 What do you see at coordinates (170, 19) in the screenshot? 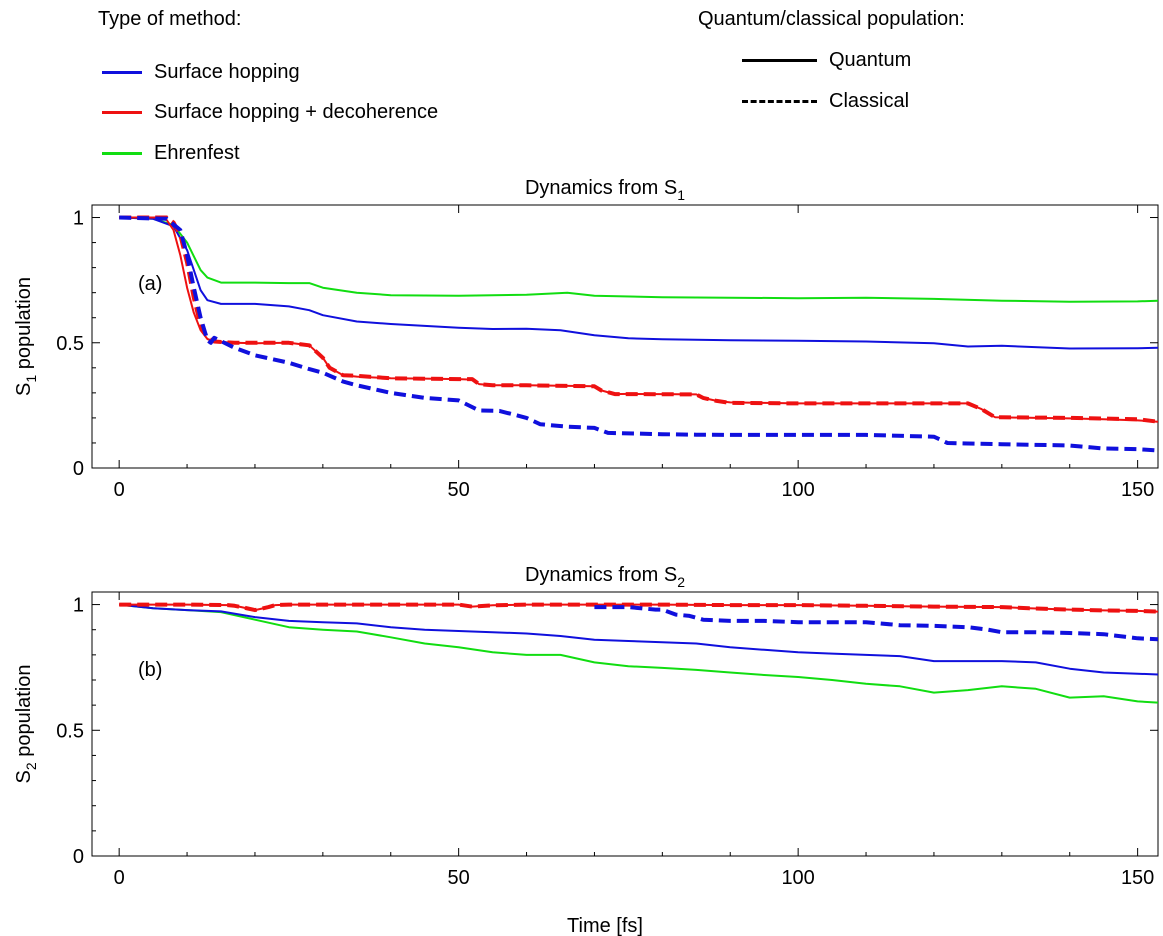
I see `method-legend-title: Type of method:` at bounding box center [170, 19].